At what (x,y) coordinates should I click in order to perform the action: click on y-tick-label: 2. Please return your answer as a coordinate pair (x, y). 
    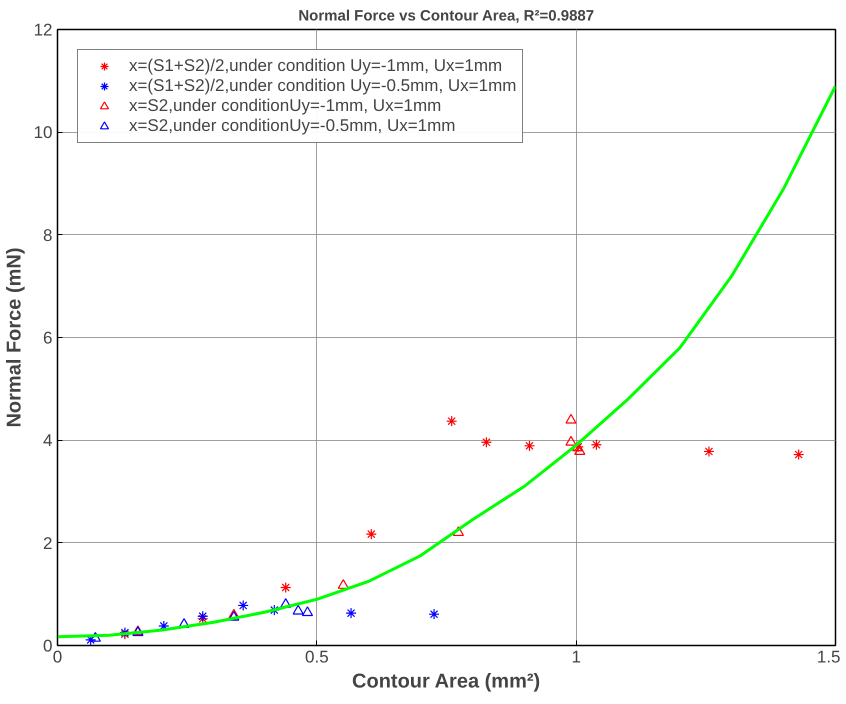
    Looking at the image, I should click on (48, 543).